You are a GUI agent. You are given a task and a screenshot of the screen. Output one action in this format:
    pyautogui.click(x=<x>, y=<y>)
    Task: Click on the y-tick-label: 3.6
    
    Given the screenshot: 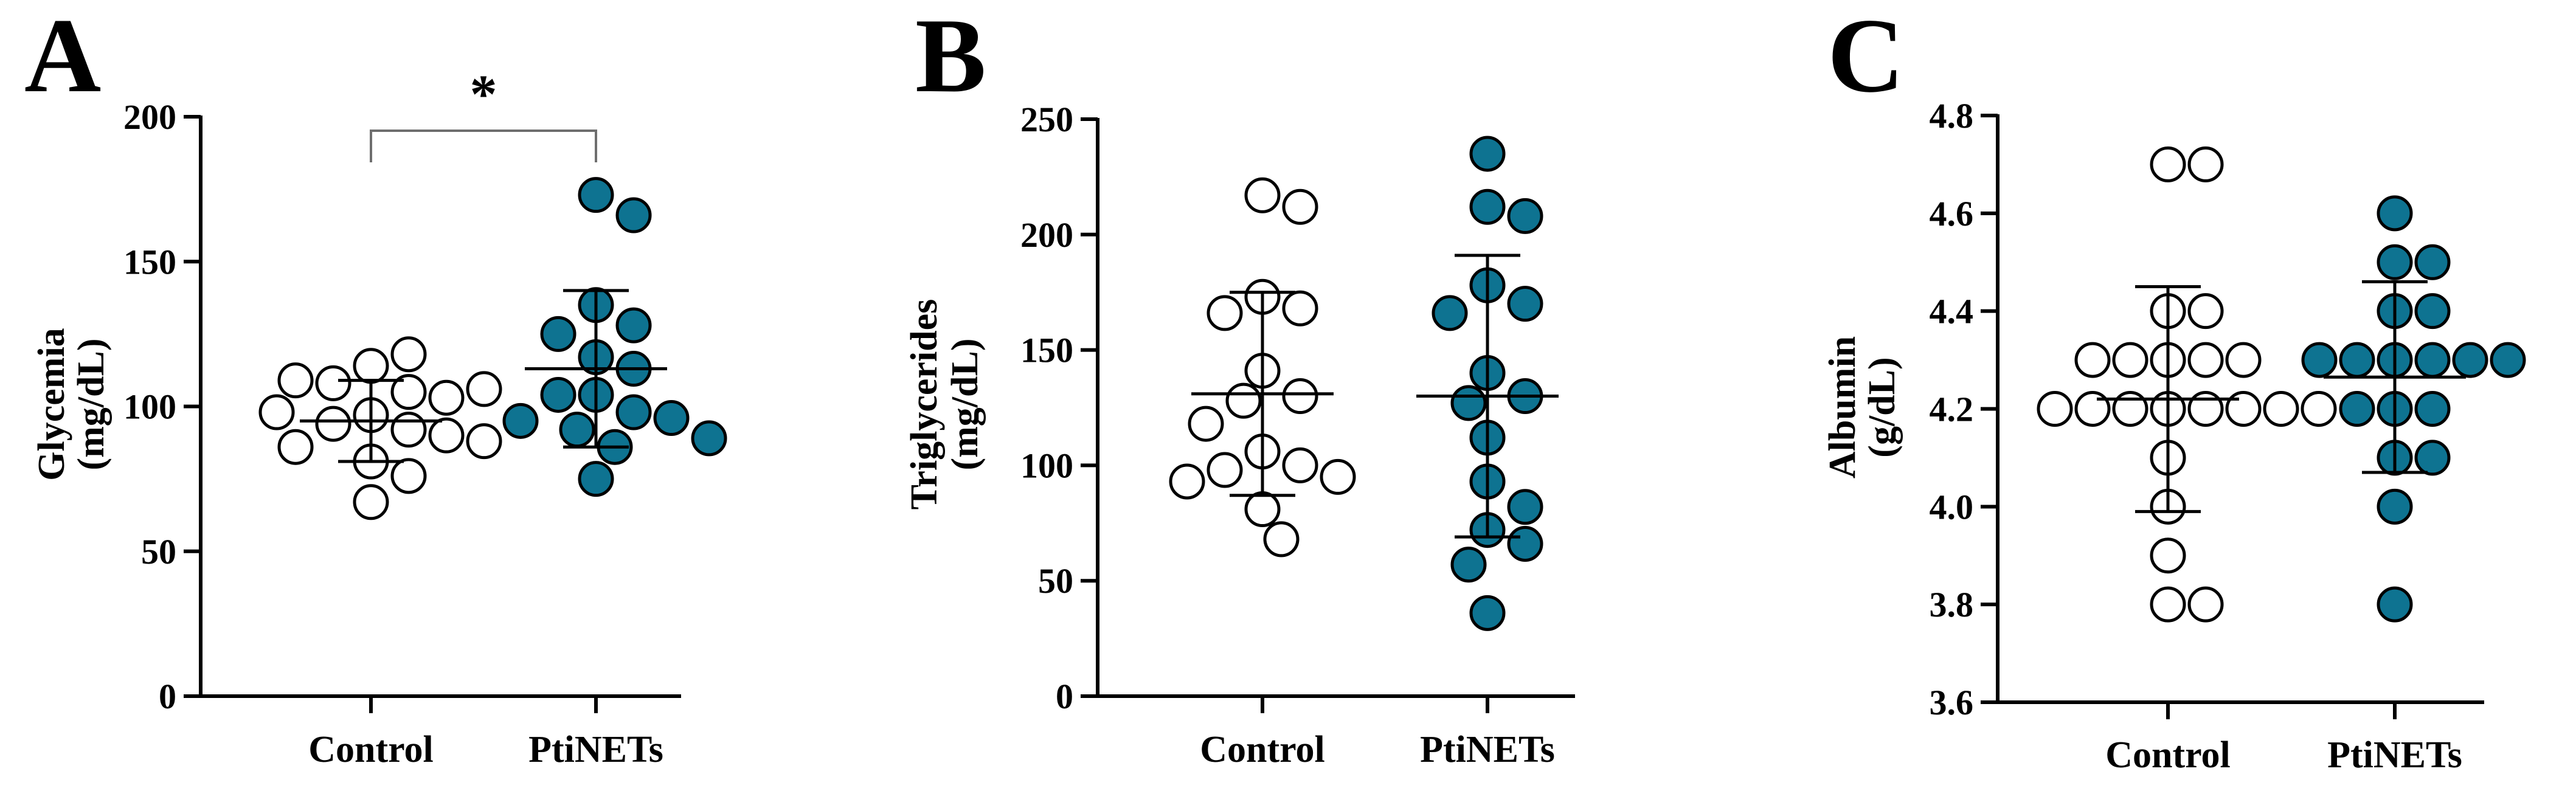 What is the action you would take?
    pyautogui.click(x=1952, y=702)
    